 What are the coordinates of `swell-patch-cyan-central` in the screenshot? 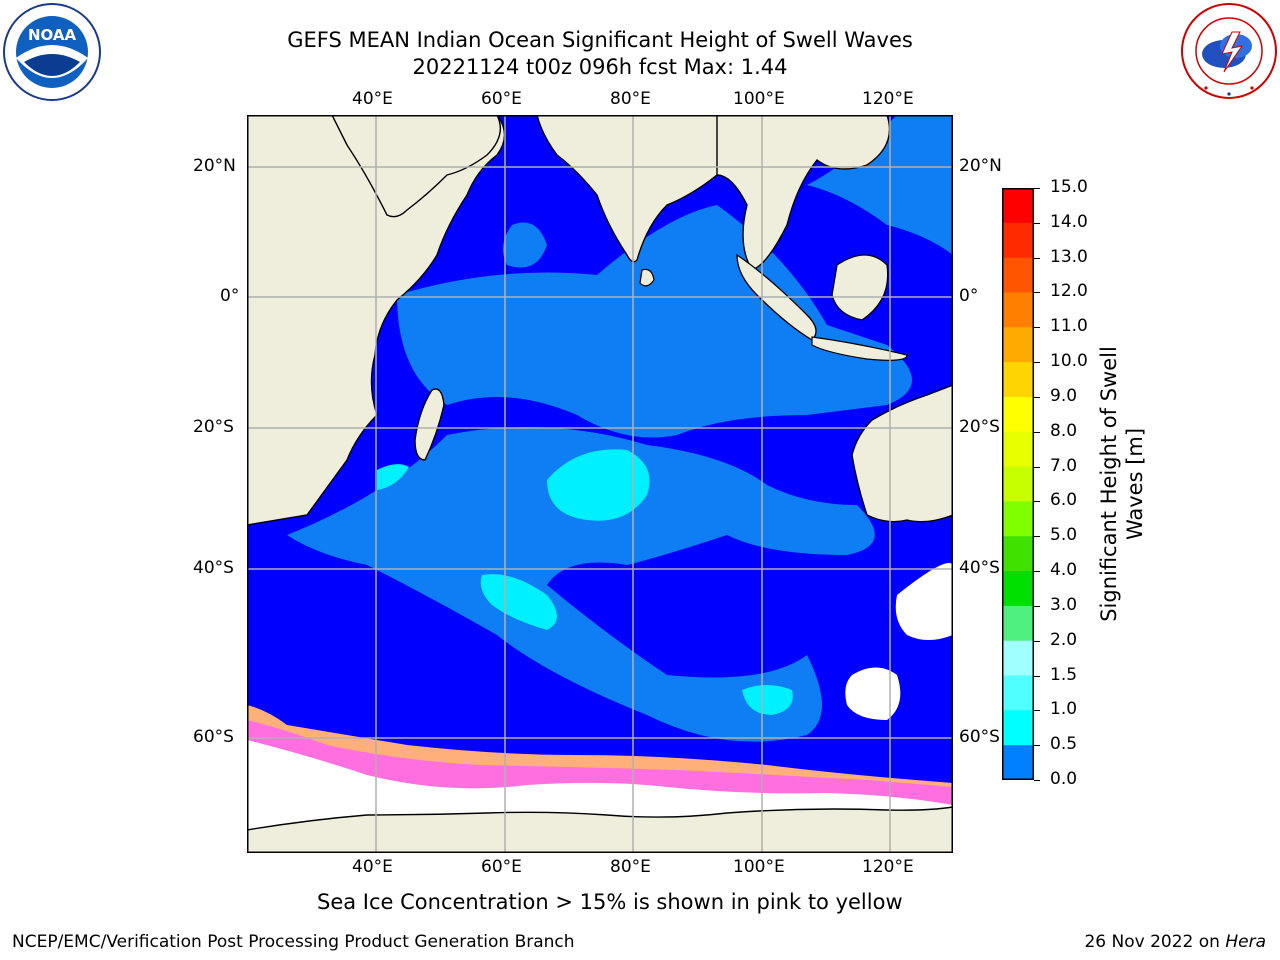 It's located at (598, 485).